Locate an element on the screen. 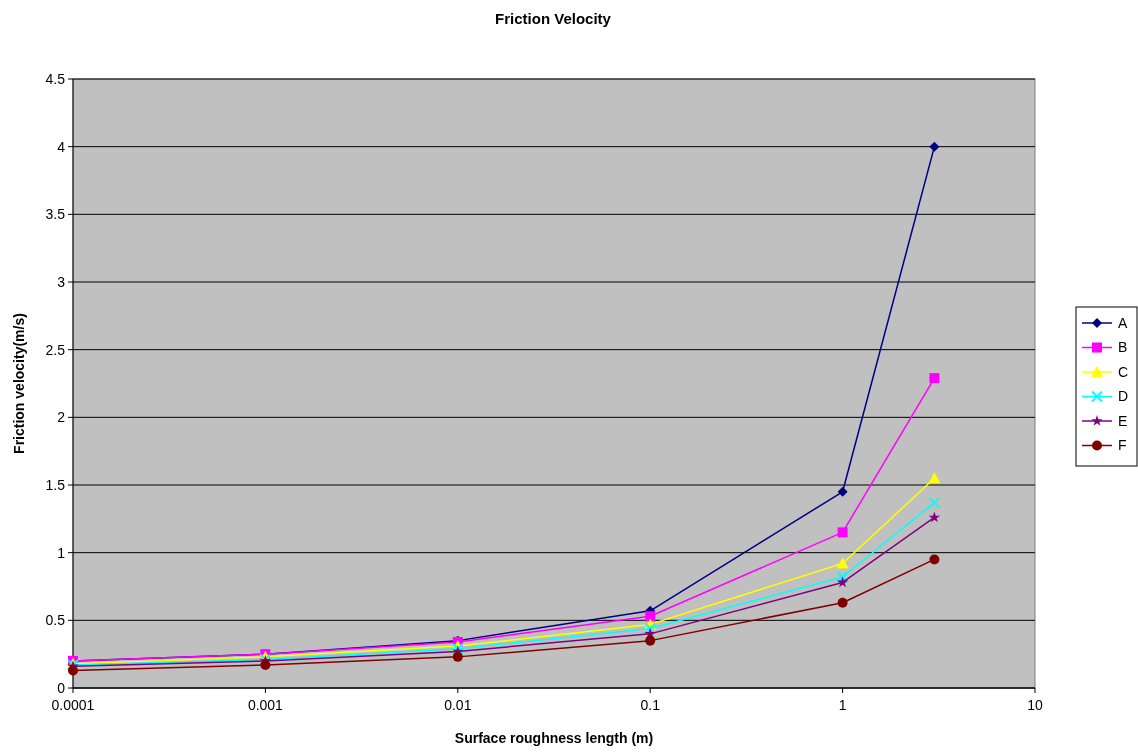 The image size is (1138, 753). legend-label: D is located at coordinates (1123, 396).